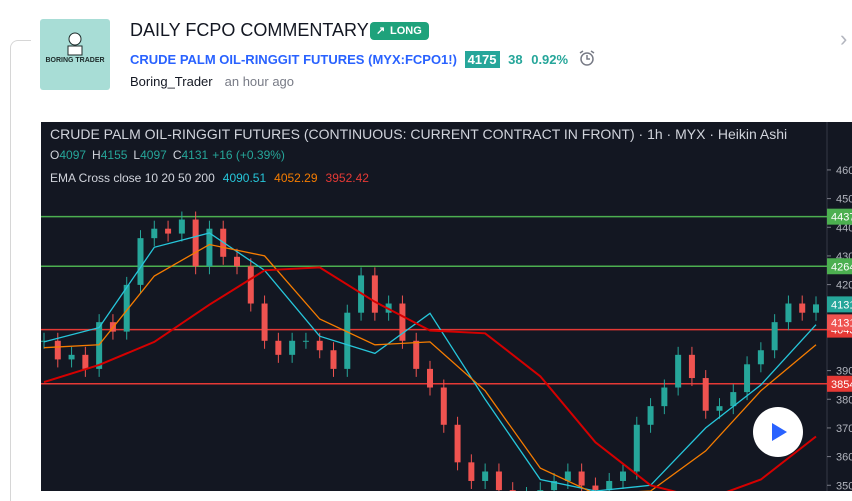 This screenshot has height=501, width=852. What do you see at coordinates (412, 59) in the screenshot?
I see `symbol-code: (MYX:FCPO1!)` at bounding box center [412, 59].